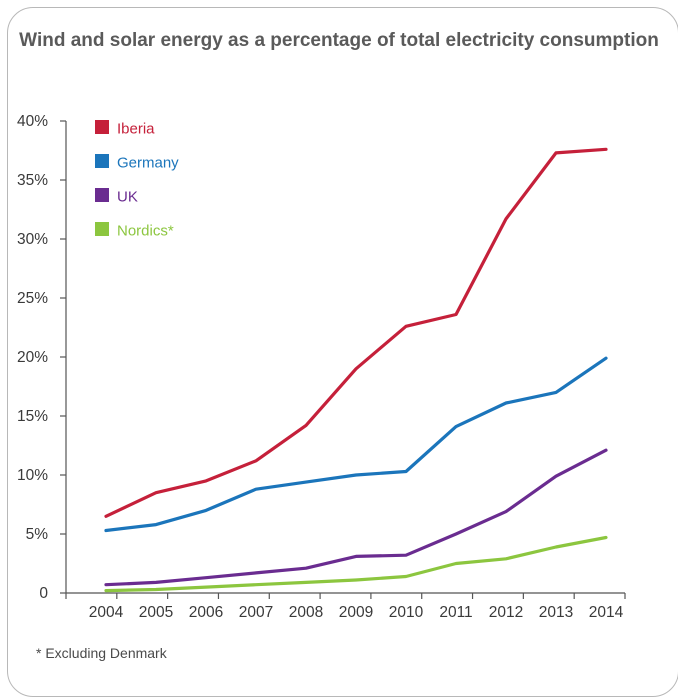 This screenshot has height=697, width=678. What do you see at coordinates (148, 163) in the screenshot?
I see `legend-label: Germany` at bounding box center [148, 163].